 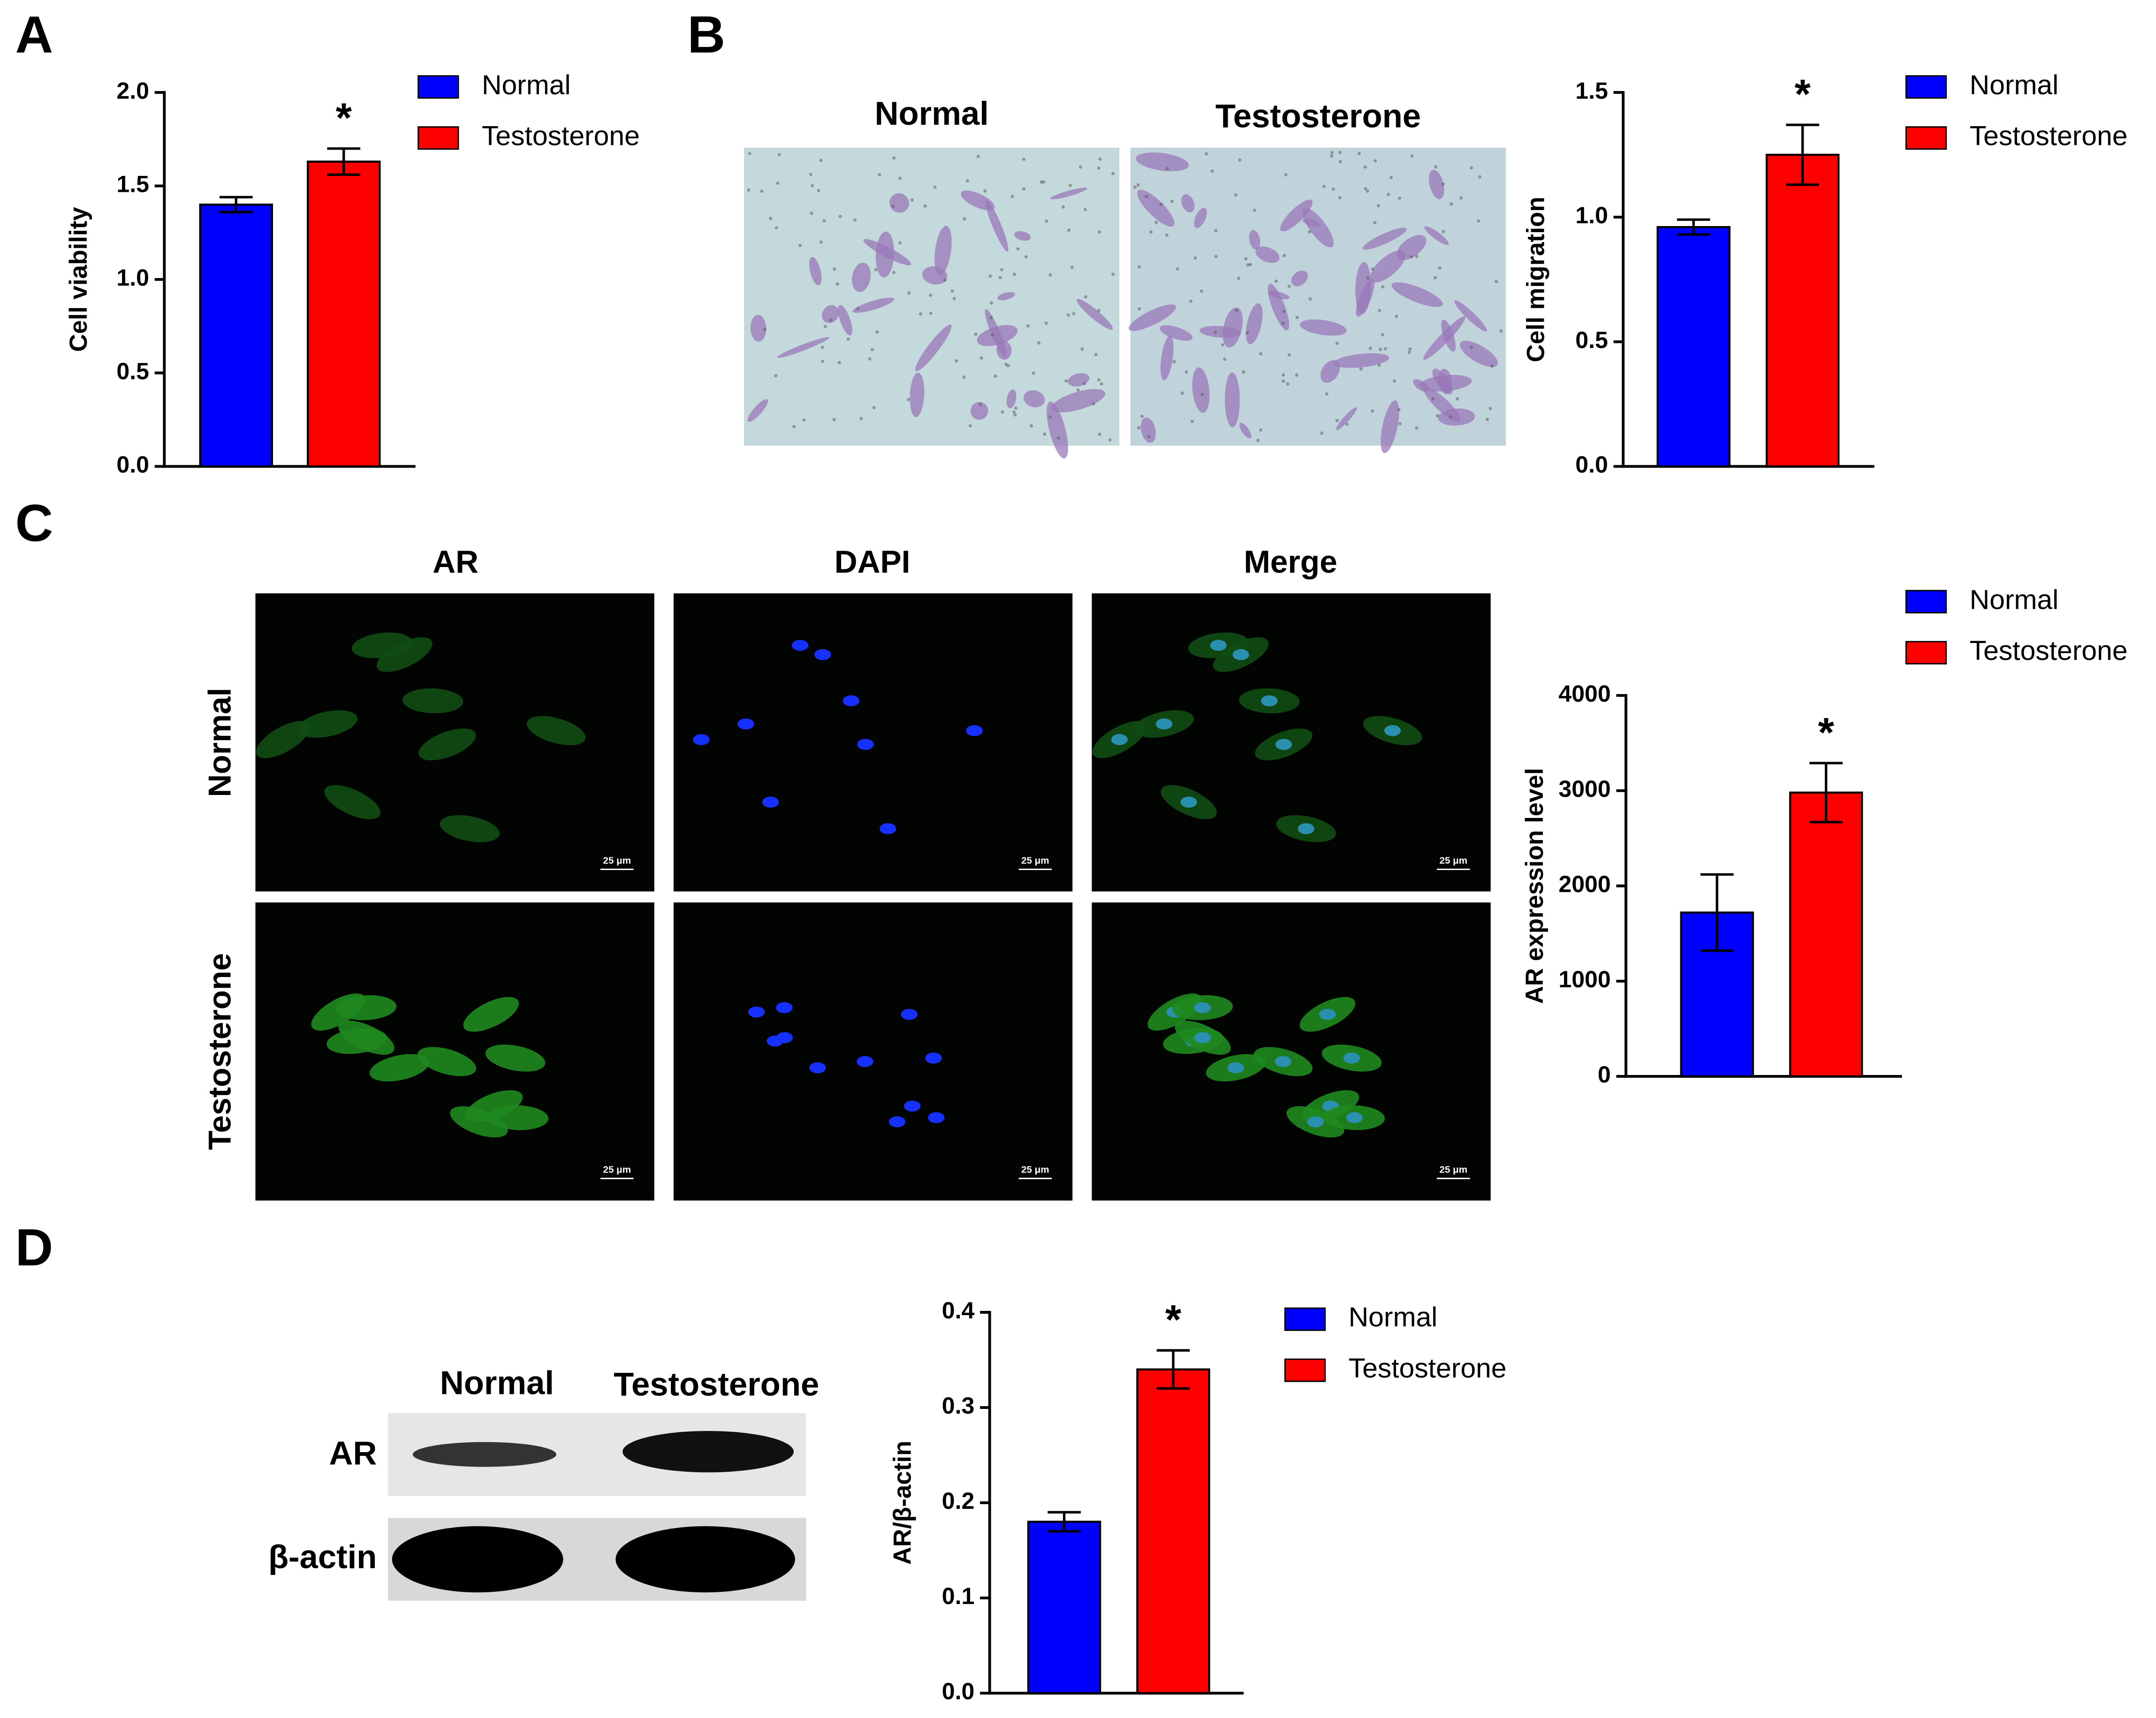 I want to click on y-tick-label: 0.3, so click(x=958, y=1406).